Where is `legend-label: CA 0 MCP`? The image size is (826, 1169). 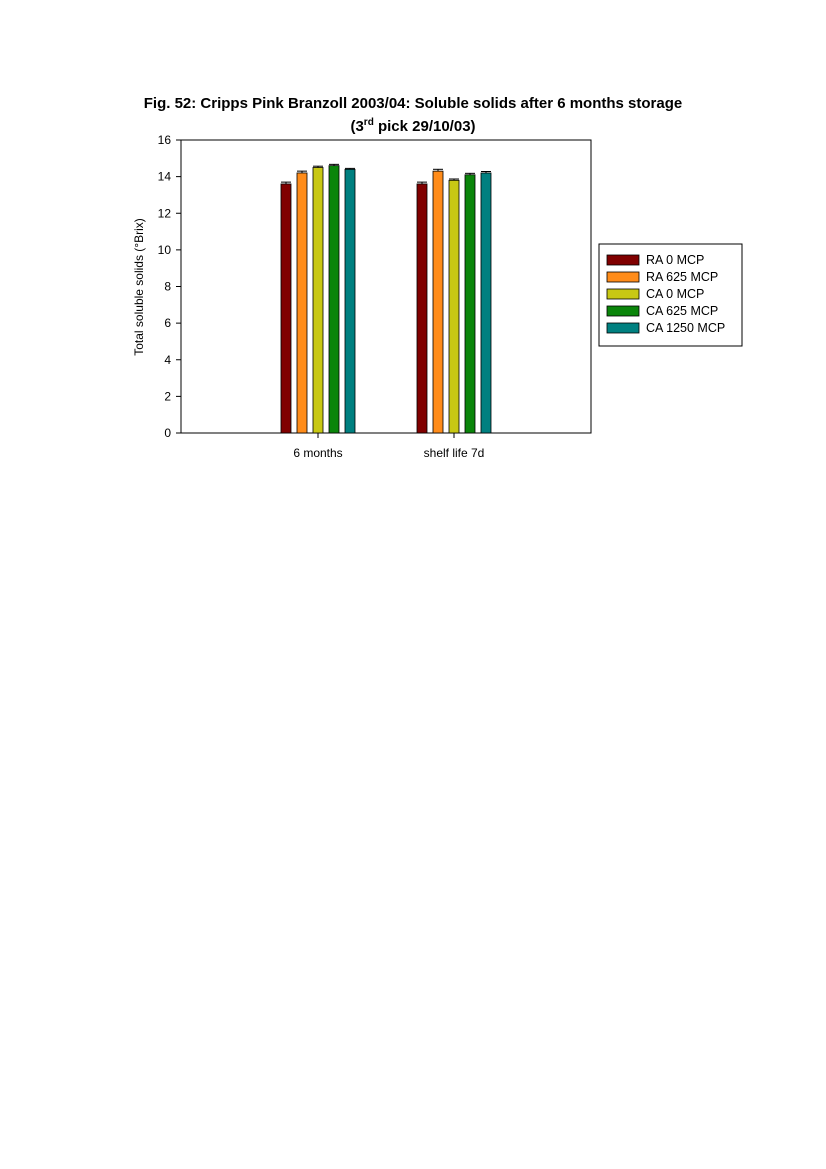
legend-label: CA 0 MCP is located at coordinates (675, 294).